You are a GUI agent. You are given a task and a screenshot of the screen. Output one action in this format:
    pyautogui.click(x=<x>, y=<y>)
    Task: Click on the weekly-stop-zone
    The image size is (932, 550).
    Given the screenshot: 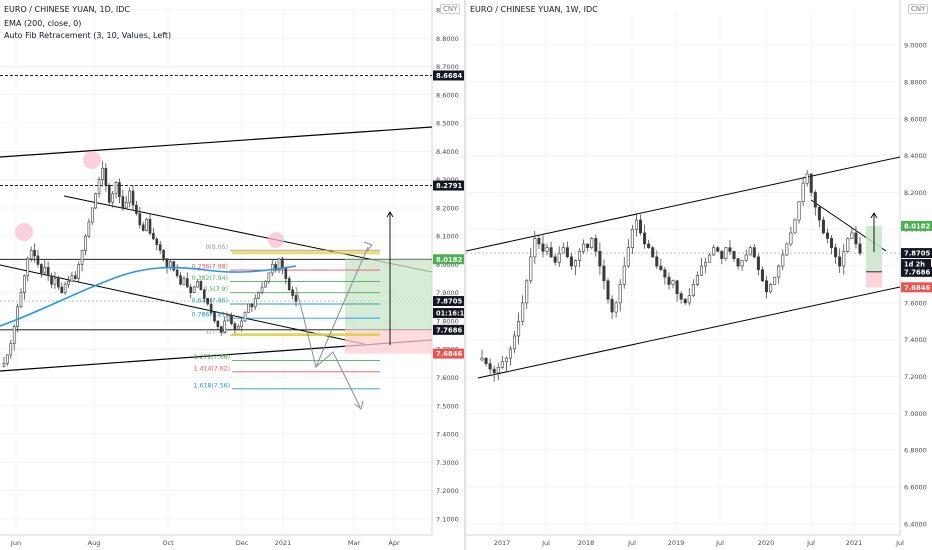 What is the action you would take?
    pyautogui.click(x=874, y=279)
    